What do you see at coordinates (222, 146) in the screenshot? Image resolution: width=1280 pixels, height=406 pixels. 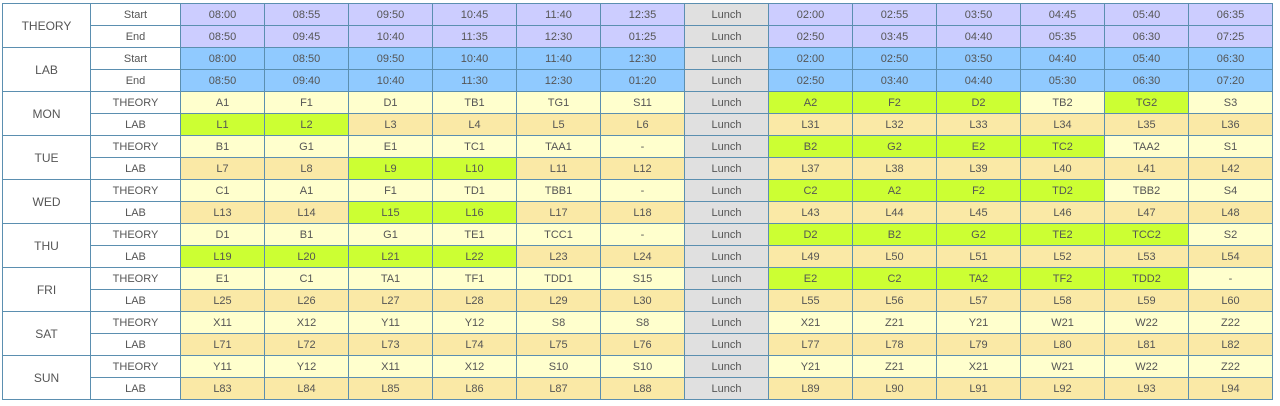 I see `theory-slot-cell: B1` at bounding box center [222, 146].